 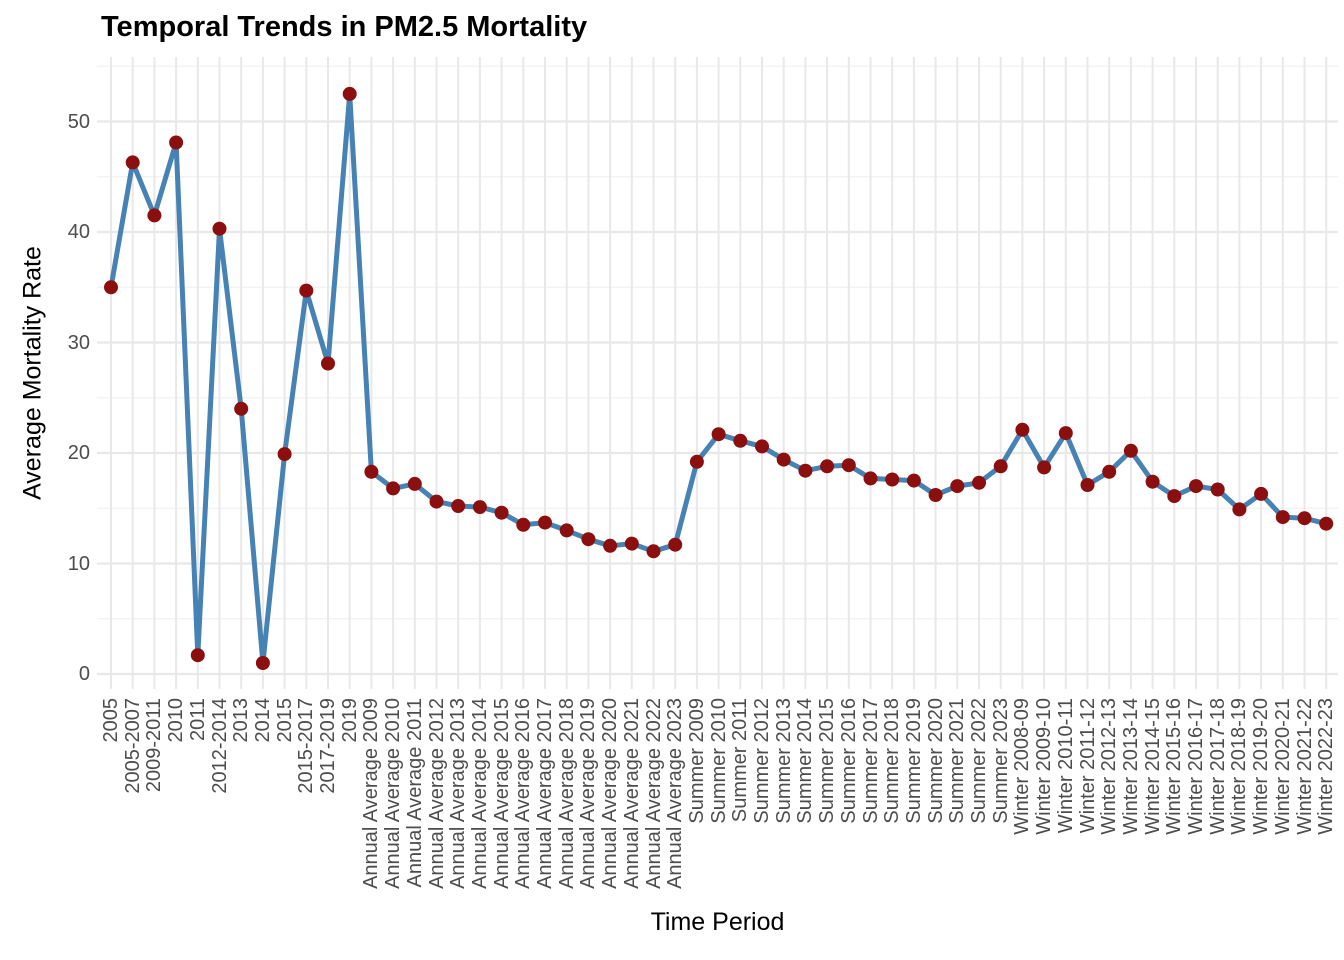 What do you see at coordinates (78, 232) in the screenshot?
I see `y-tick-label: 40` at bounding box center [78, 232].